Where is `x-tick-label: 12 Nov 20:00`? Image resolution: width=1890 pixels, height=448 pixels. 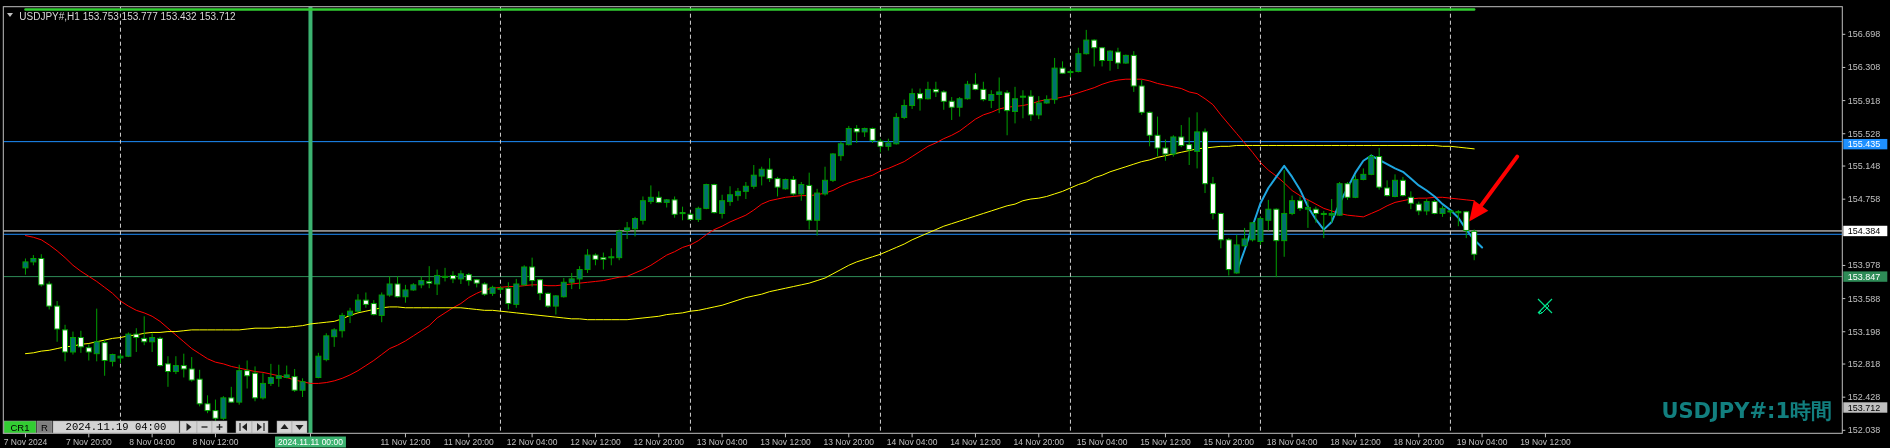 x-tick-label: 12 Nov 20:00 is located at coordinates (659, 442).